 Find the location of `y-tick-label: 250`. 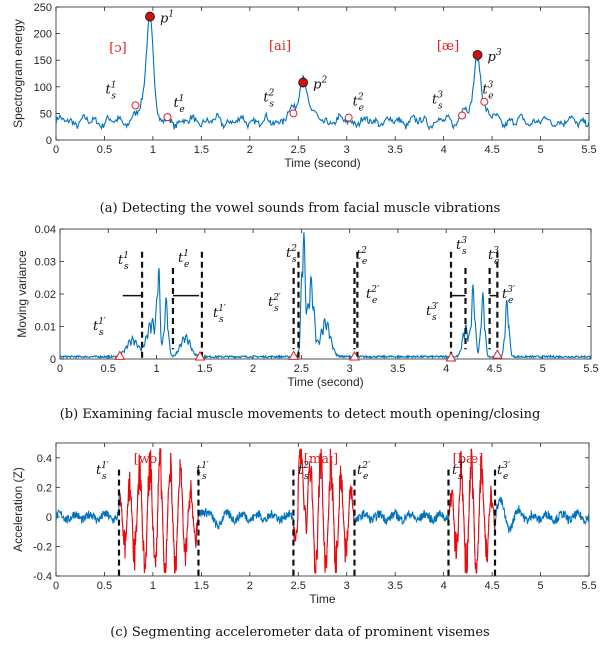

y-tick-label: 250 is located at coordinates (43, 8).